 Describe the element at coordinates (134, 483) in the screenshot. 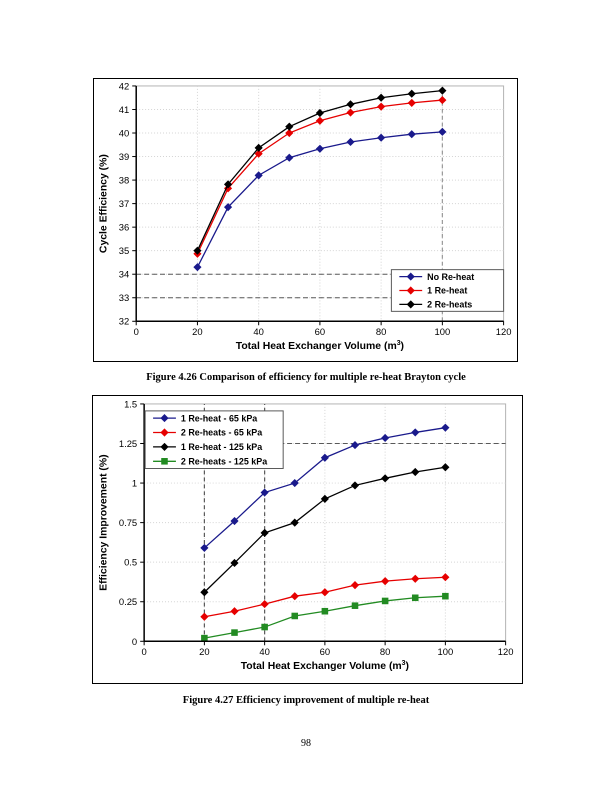

I see `svg-text: 1` at that location.